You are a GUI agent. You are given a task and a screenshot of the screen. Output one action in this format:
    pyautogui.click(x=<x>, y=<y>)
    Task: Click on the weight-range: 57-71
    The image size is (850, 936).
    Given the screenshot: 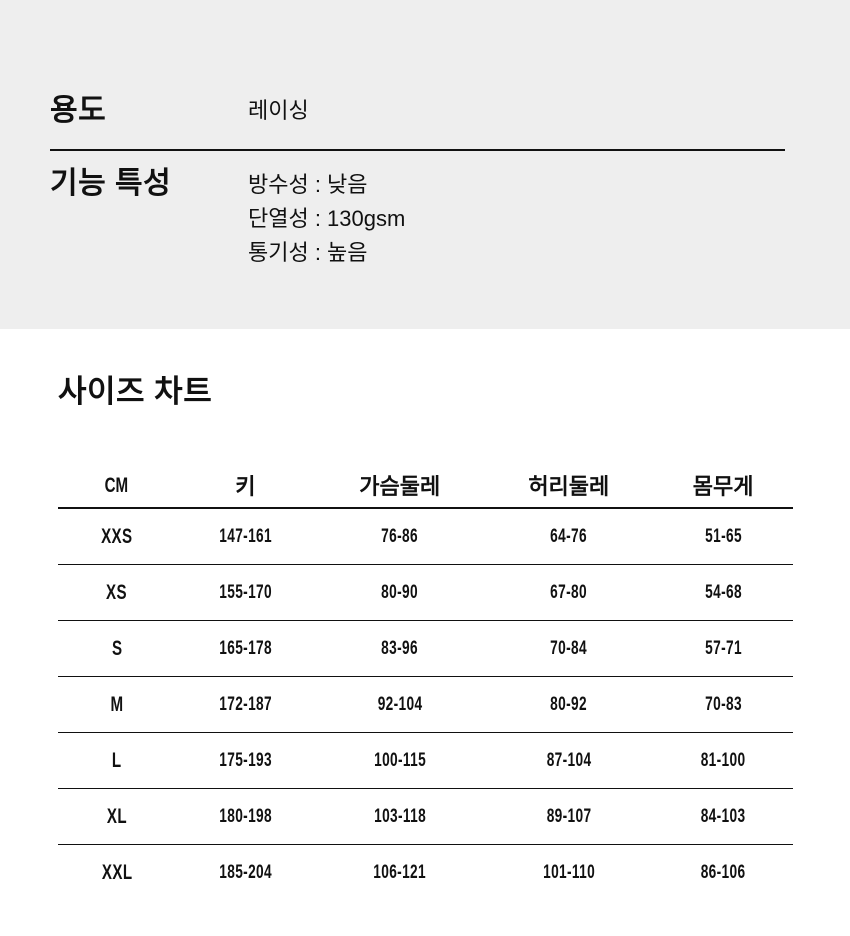 What is the action you would take?
    pyautogui.click(x=723, y=648)
    